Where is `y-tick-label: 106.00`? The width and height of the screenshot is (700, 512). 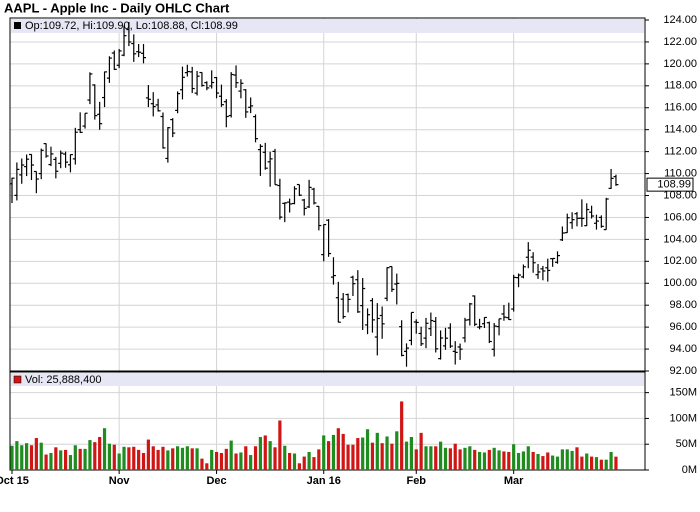 y-tick-label: 106.00 is located at coordinates (680, 217).